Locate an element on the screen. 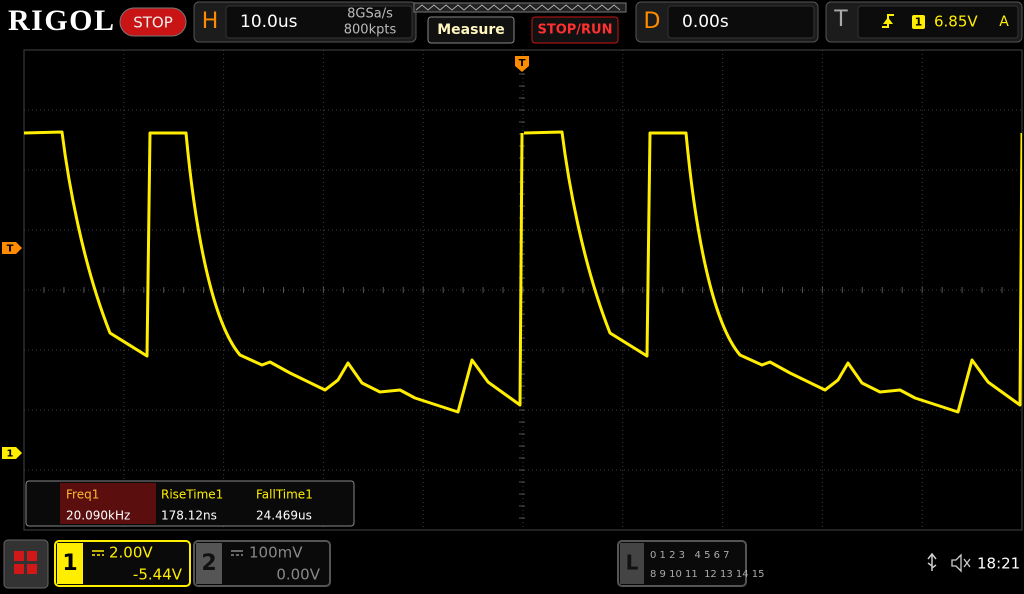  measurement-value: 178.12ns is located at coordinates (189, 516).